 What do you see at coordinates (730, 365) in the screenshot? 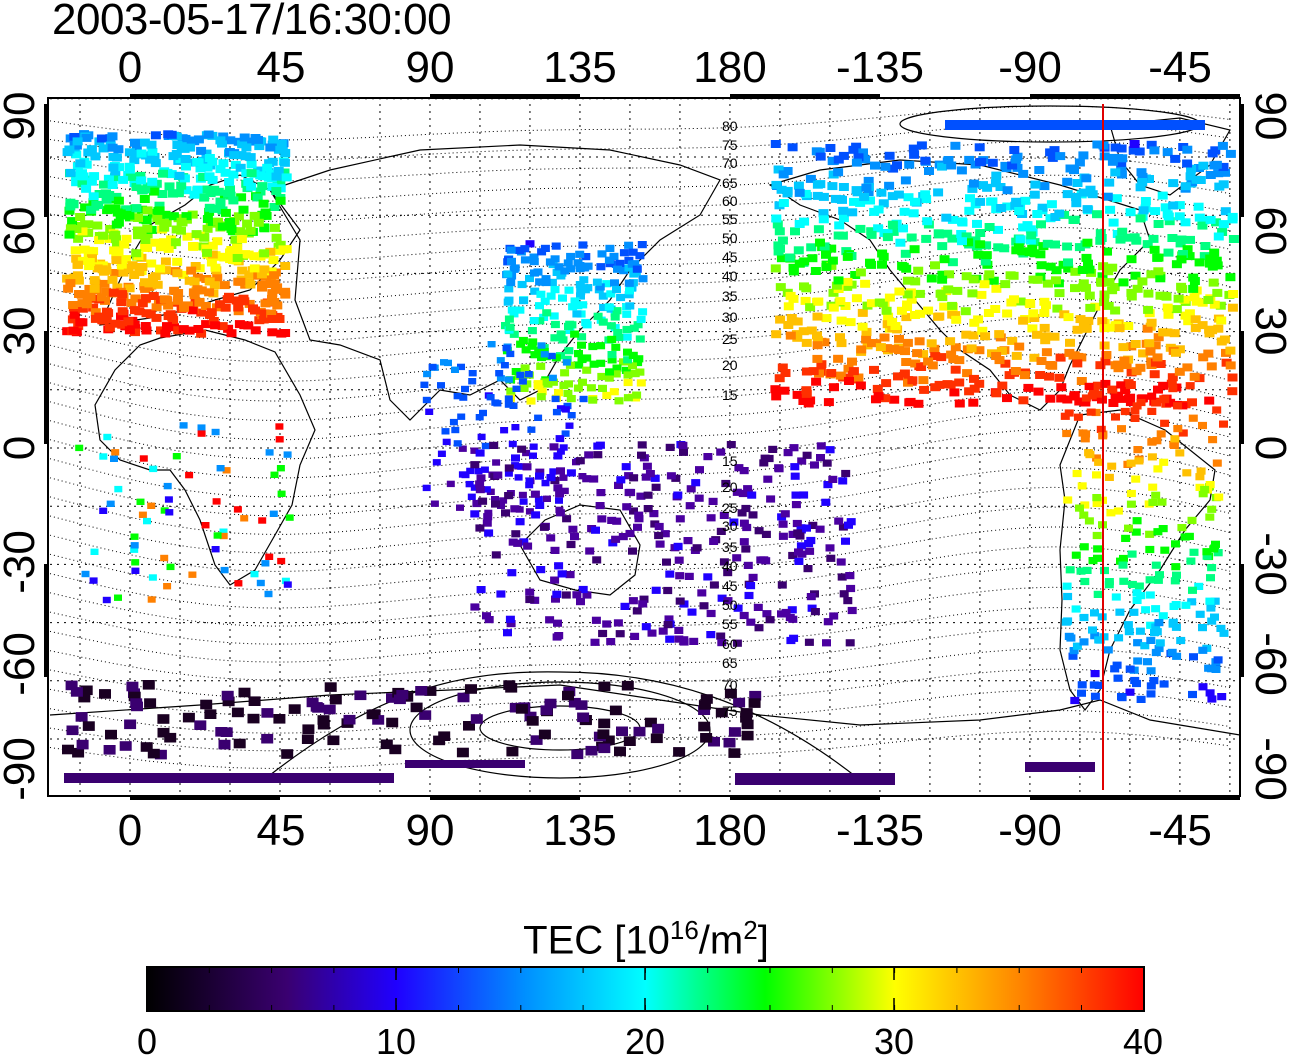
I see `contour-label: 20` at bounding box center [730, 365].